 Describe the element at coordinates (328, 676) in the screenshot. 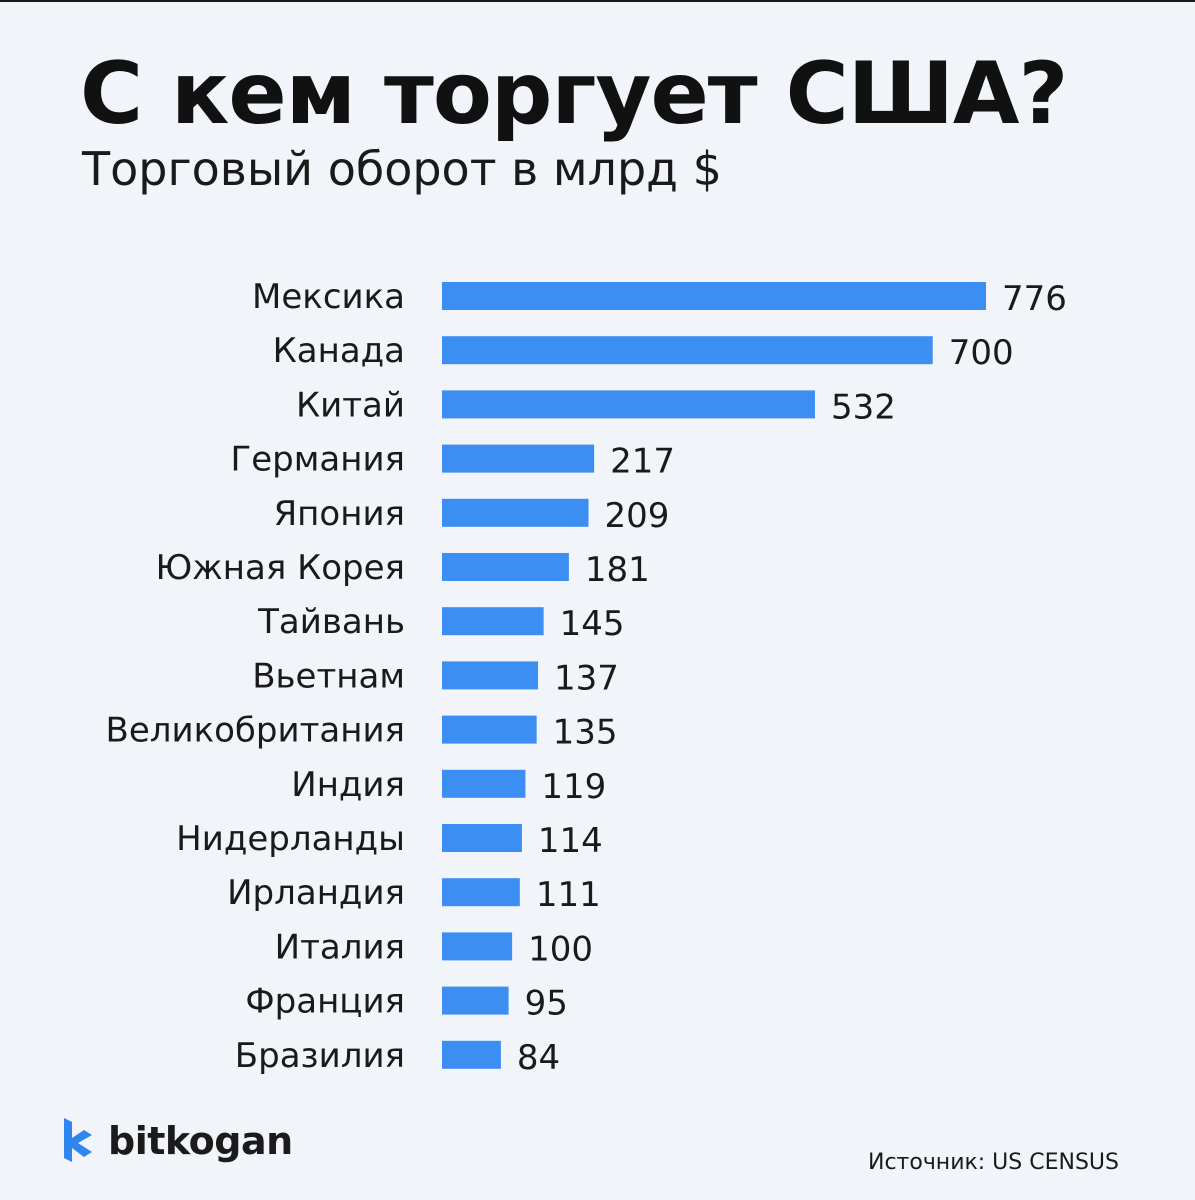

I see `category-label: Вьетнам` at that location.